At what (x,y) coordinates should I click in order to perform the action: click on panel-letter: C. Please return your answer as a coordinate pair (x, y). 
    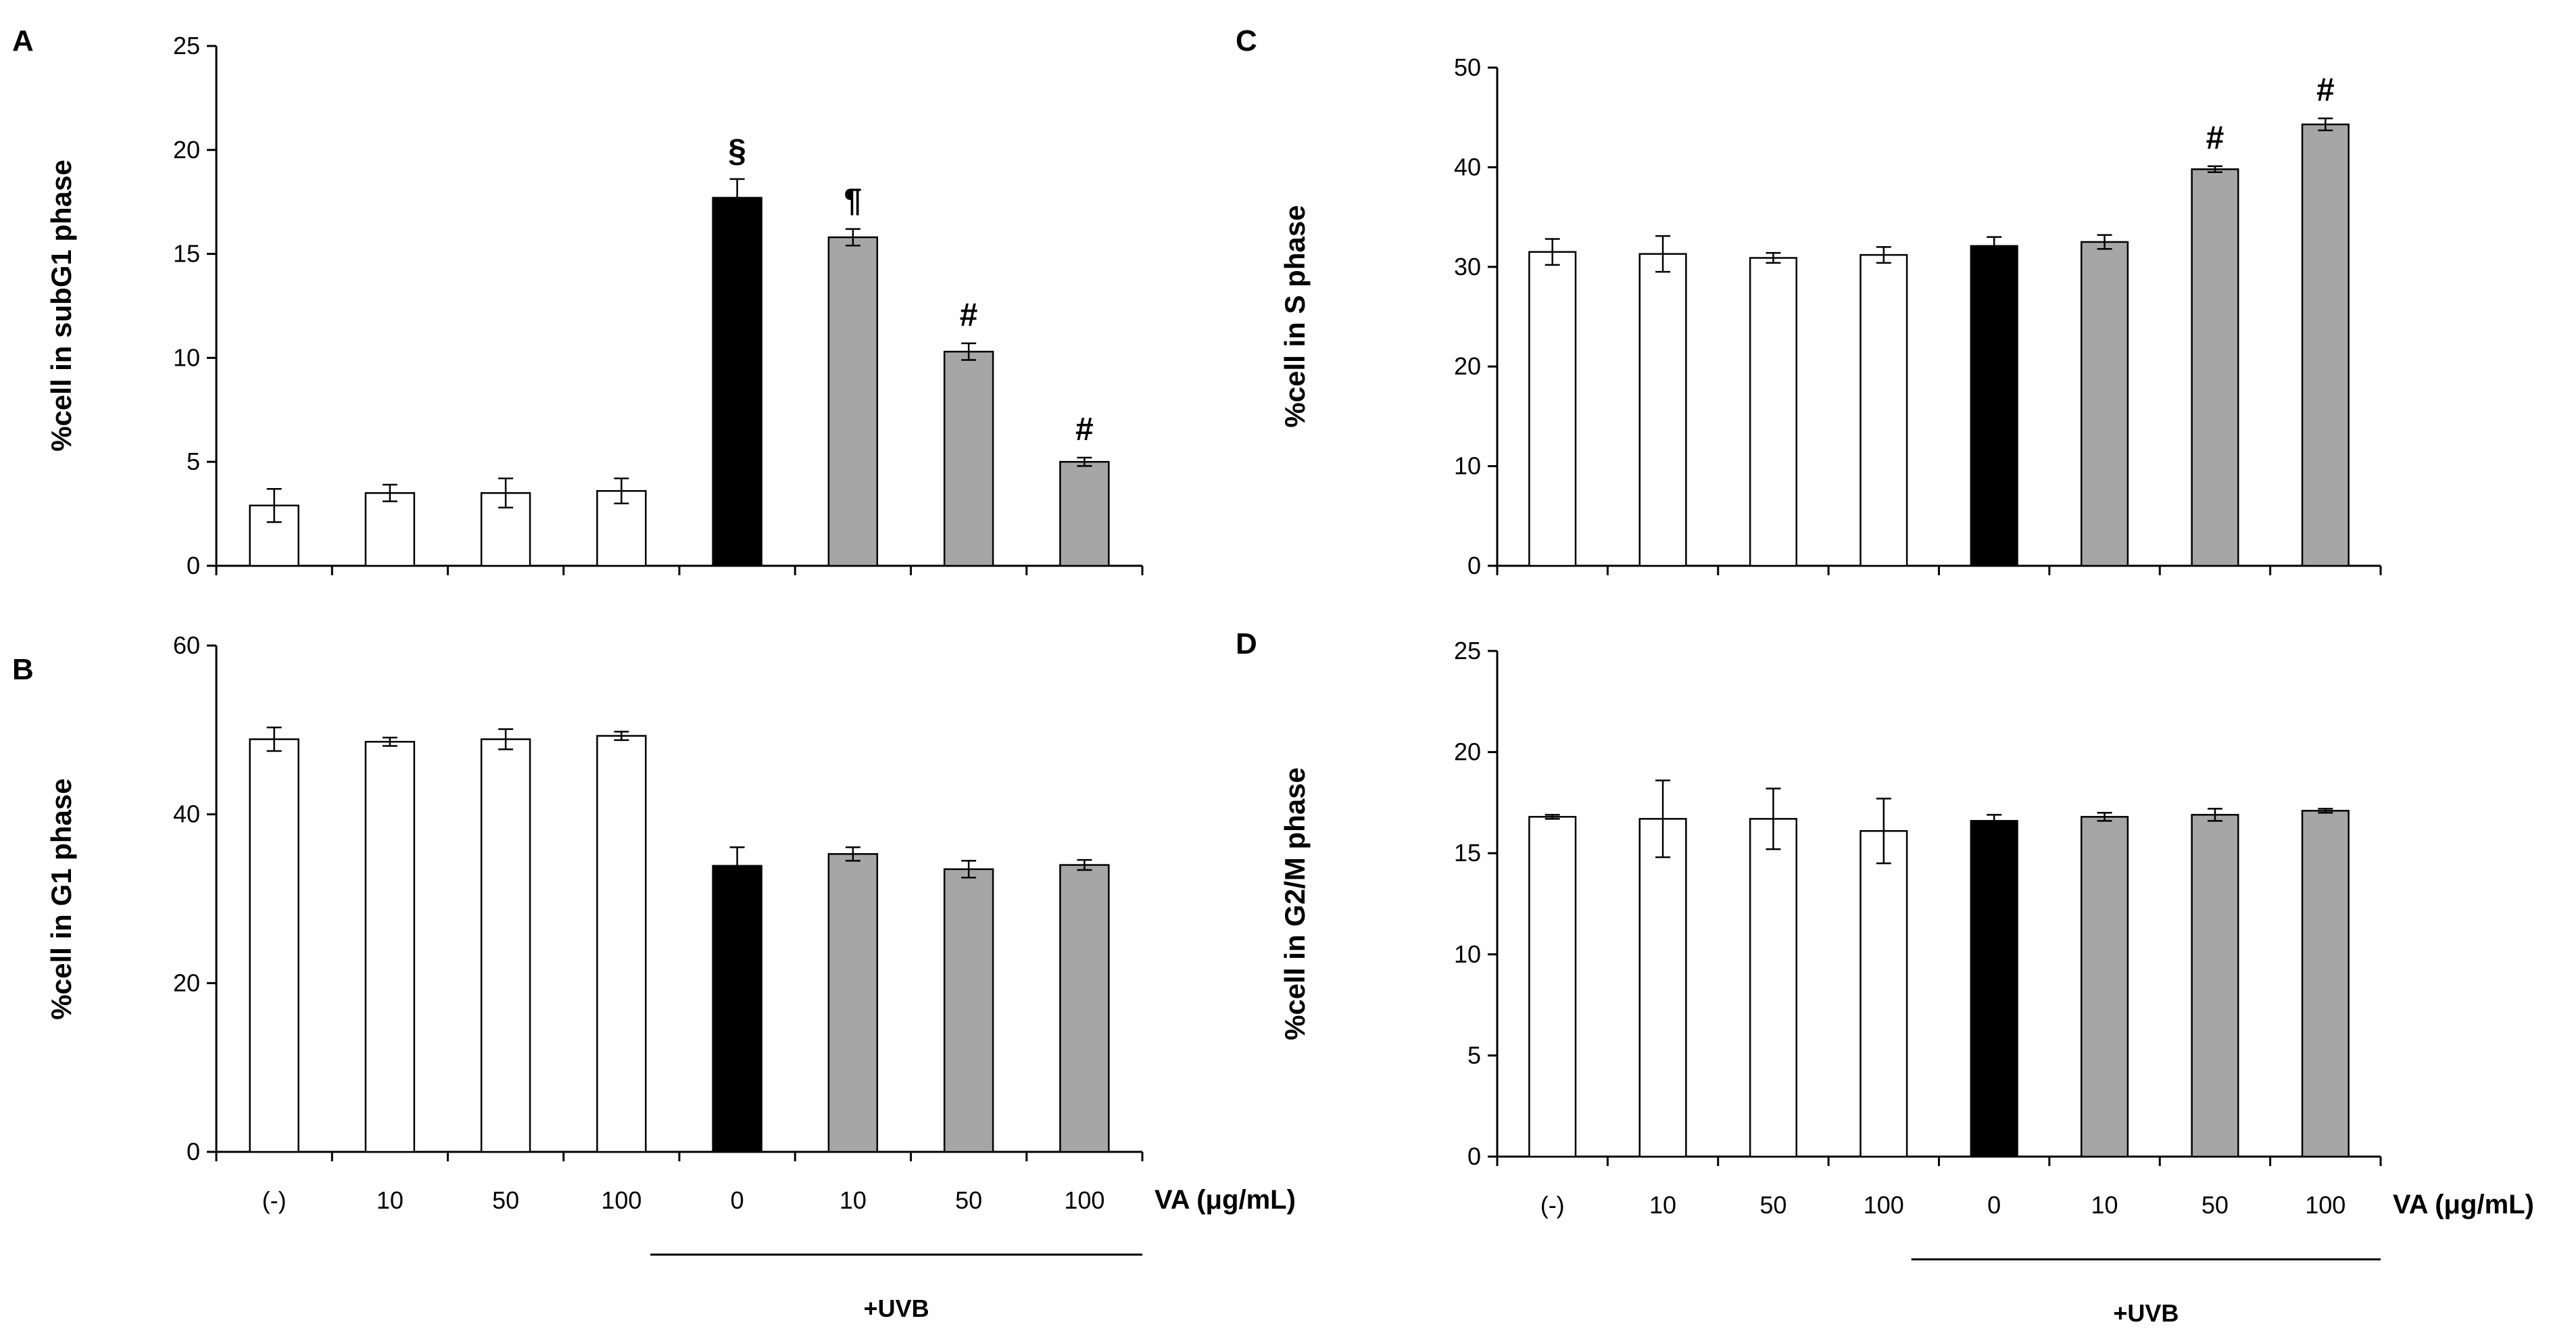
    Looking at the image, I should click on (1246, 40).